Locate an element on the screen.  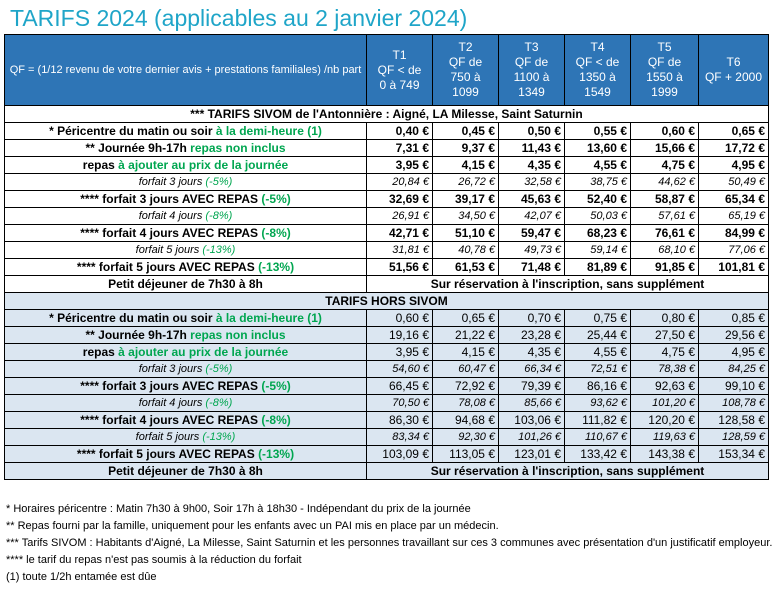
price-cell: 119,63 € is located at coordinates (664, 437).